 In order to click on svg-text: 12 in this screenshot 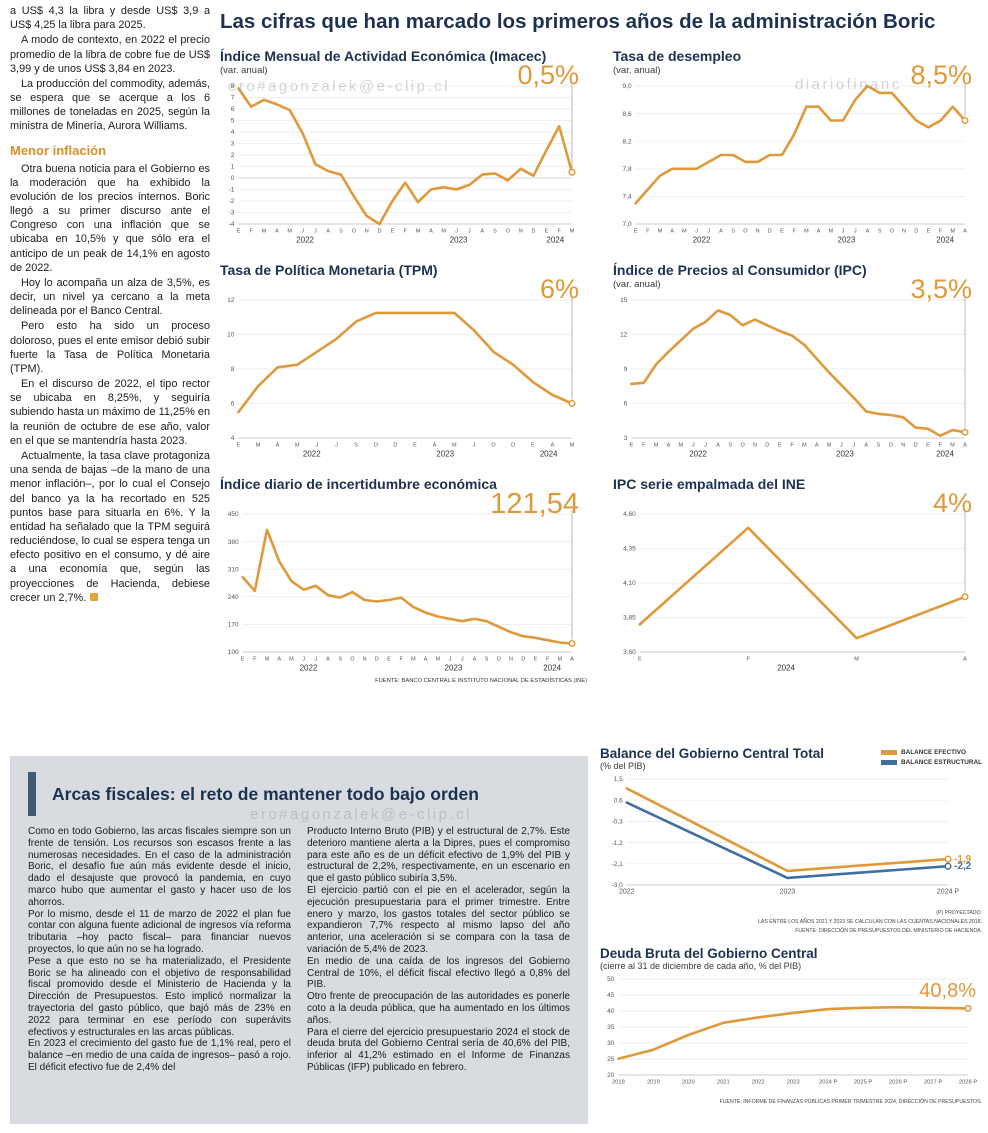, I will do `click(231, 300)`.